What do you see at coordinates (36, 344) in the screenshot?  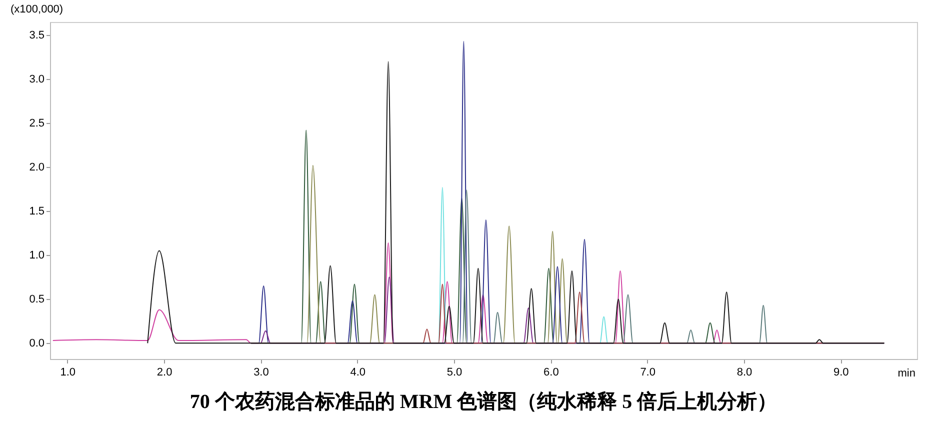 I see `y-tick-label: 0.0` at bounding box center [36, 344].